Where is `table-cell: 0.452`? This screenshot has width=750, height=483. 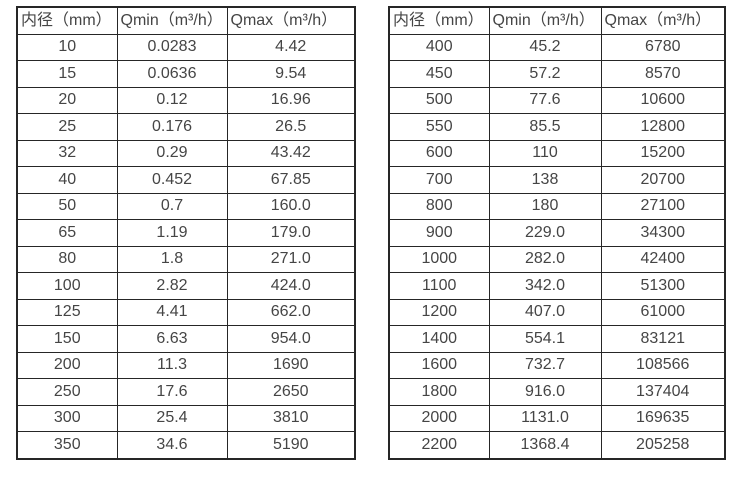
table-cell: 0.452 is located at coordinates (172, 180).